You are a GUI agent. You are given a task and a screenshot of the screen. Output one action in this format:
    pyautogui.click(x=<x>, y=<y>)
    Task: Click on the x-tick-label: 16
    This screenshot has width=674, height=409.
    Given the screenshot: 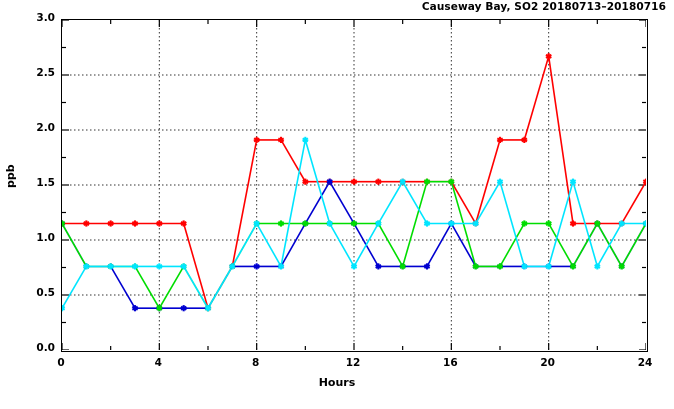 What is the action you would take?
    pyautogui.click(x=450, y=363)
    